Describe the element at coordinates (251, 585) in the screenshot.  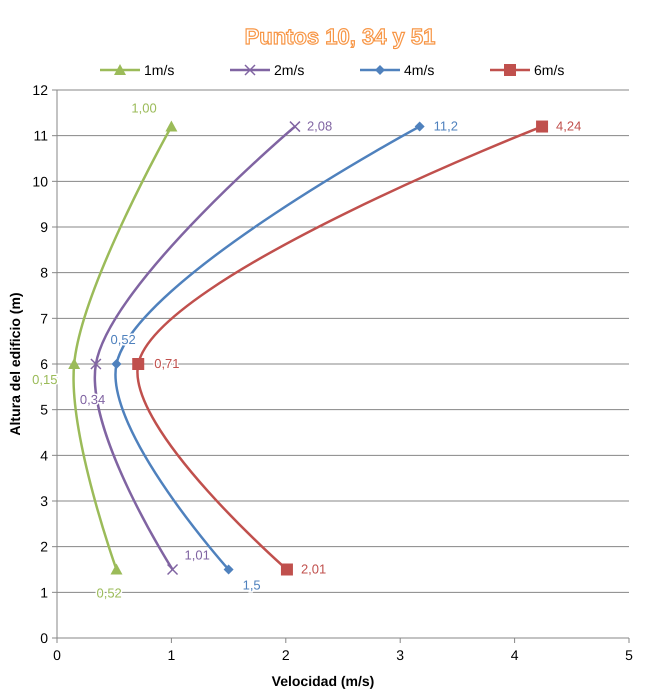
I see `annotation: 1,5` at that location.